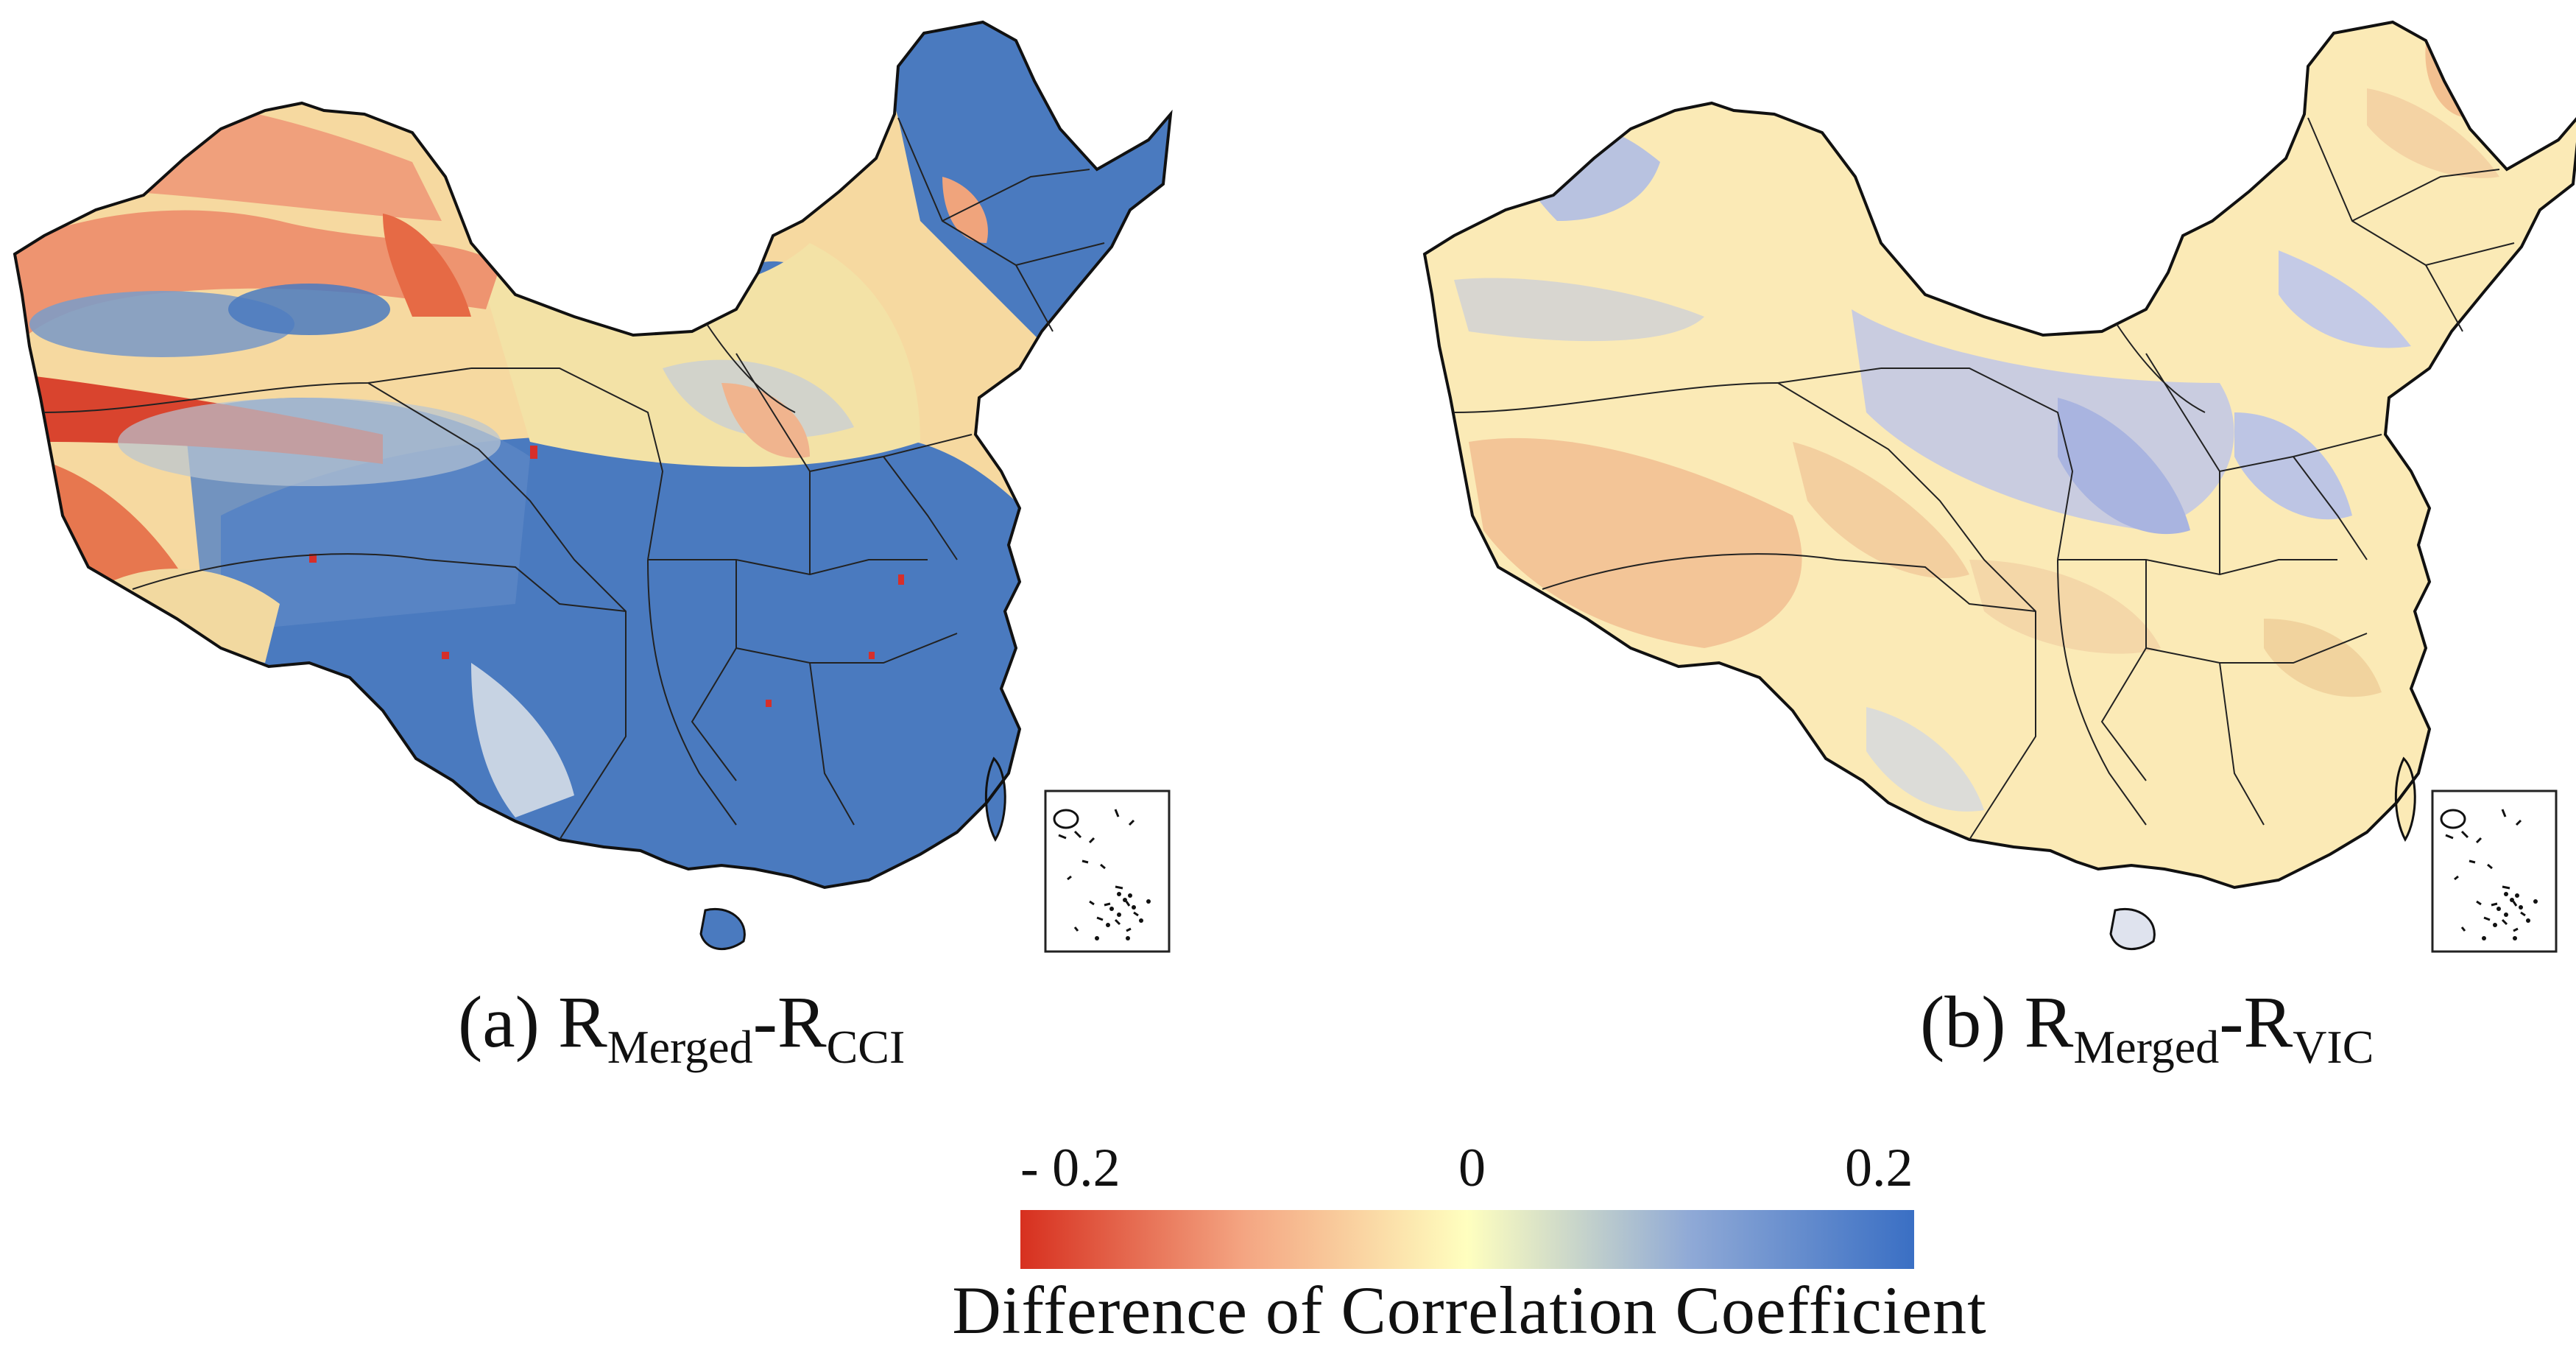  I want to click on colorbar-min-label: - 0.2, so click(1070, 1168).